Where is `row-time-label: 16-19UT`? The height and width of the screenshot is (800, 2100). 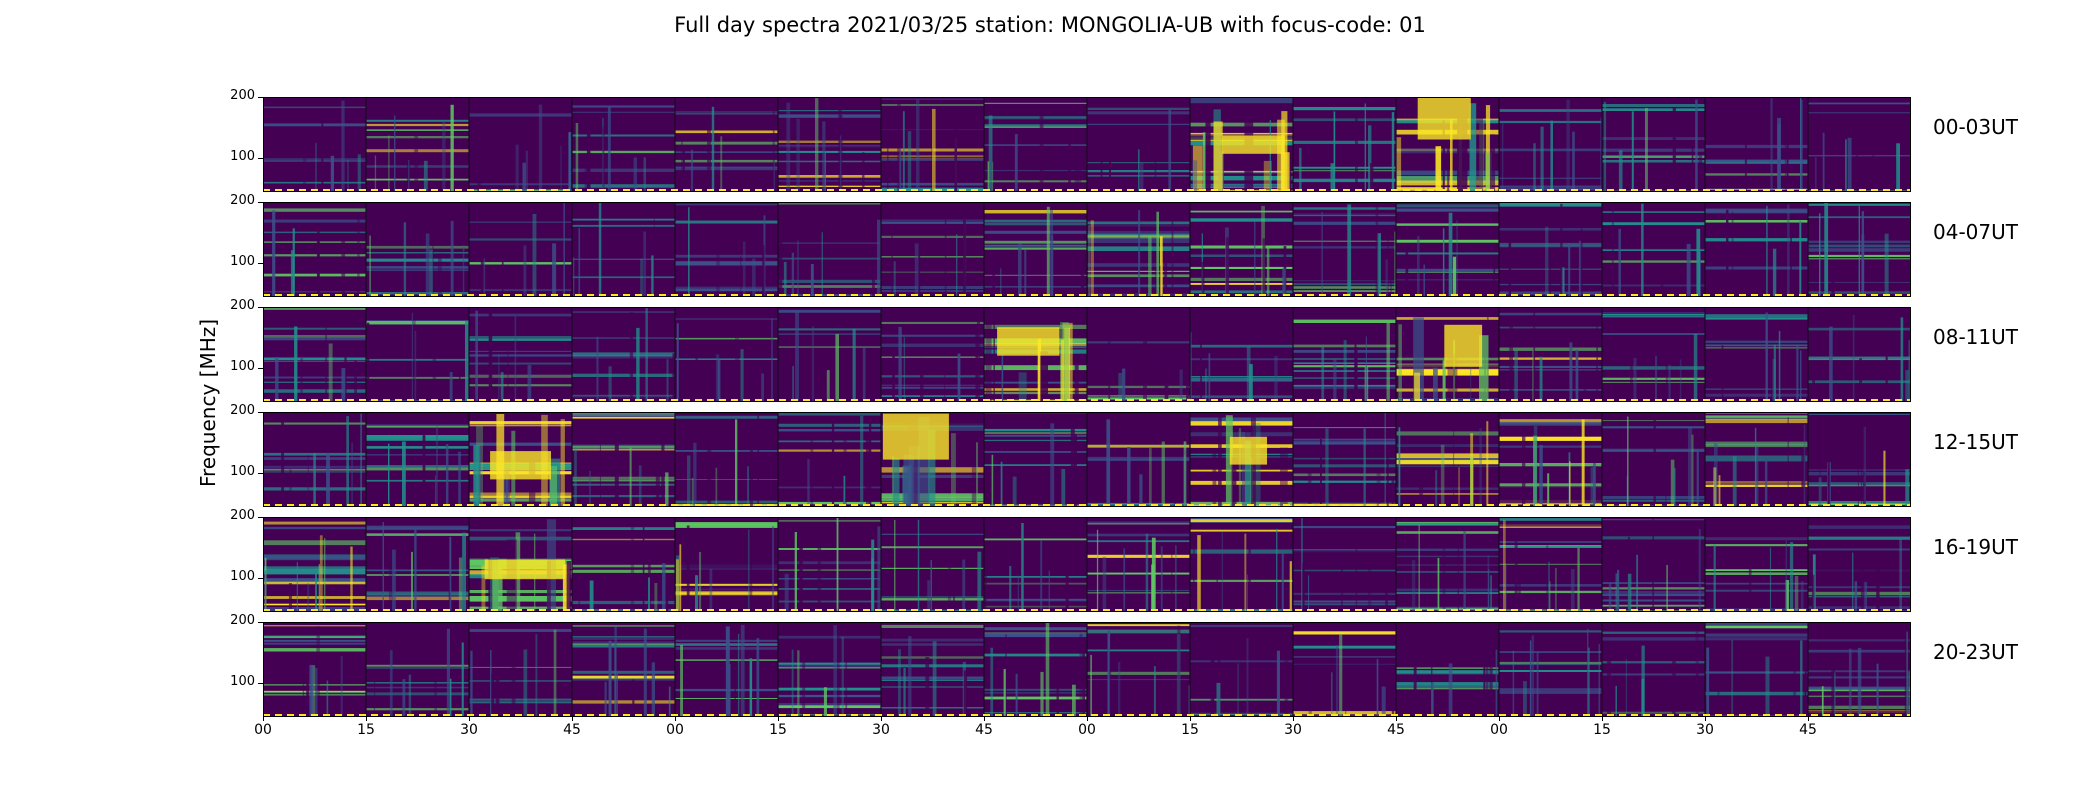 row-time-label: 16-19UT is located at coordinates (1975, 547).